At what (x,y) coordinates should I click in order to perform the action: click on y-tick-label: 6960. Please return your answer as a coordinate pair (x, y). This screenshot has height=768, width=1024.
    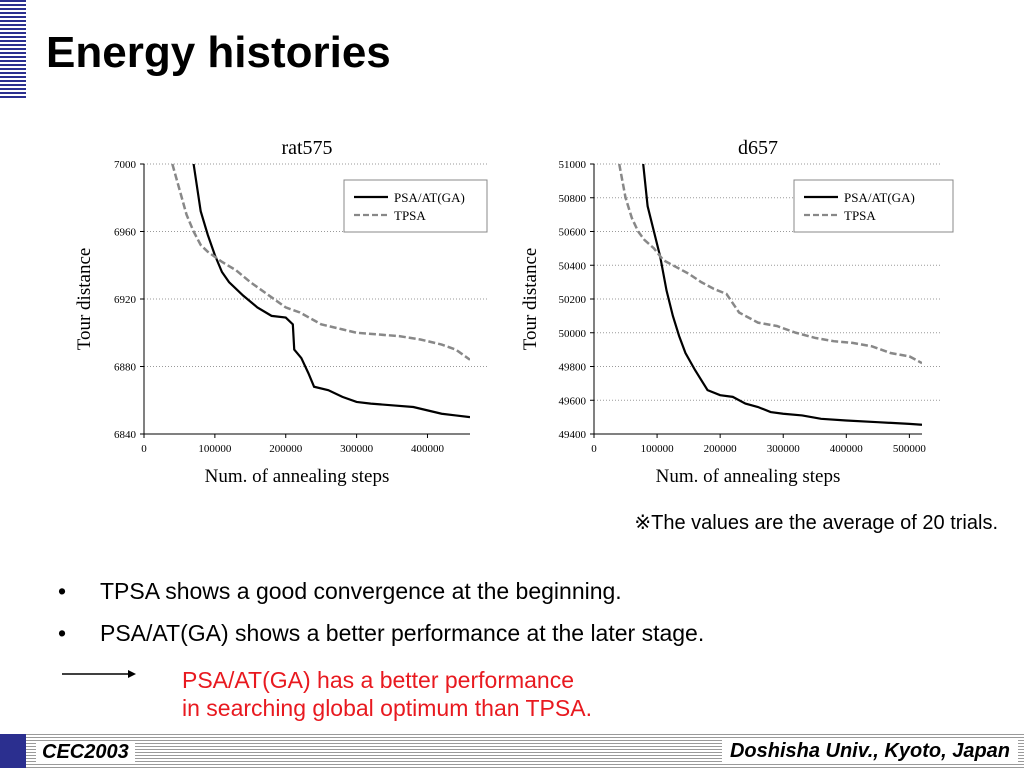
    Looking at the image, I should click on (125, 233).